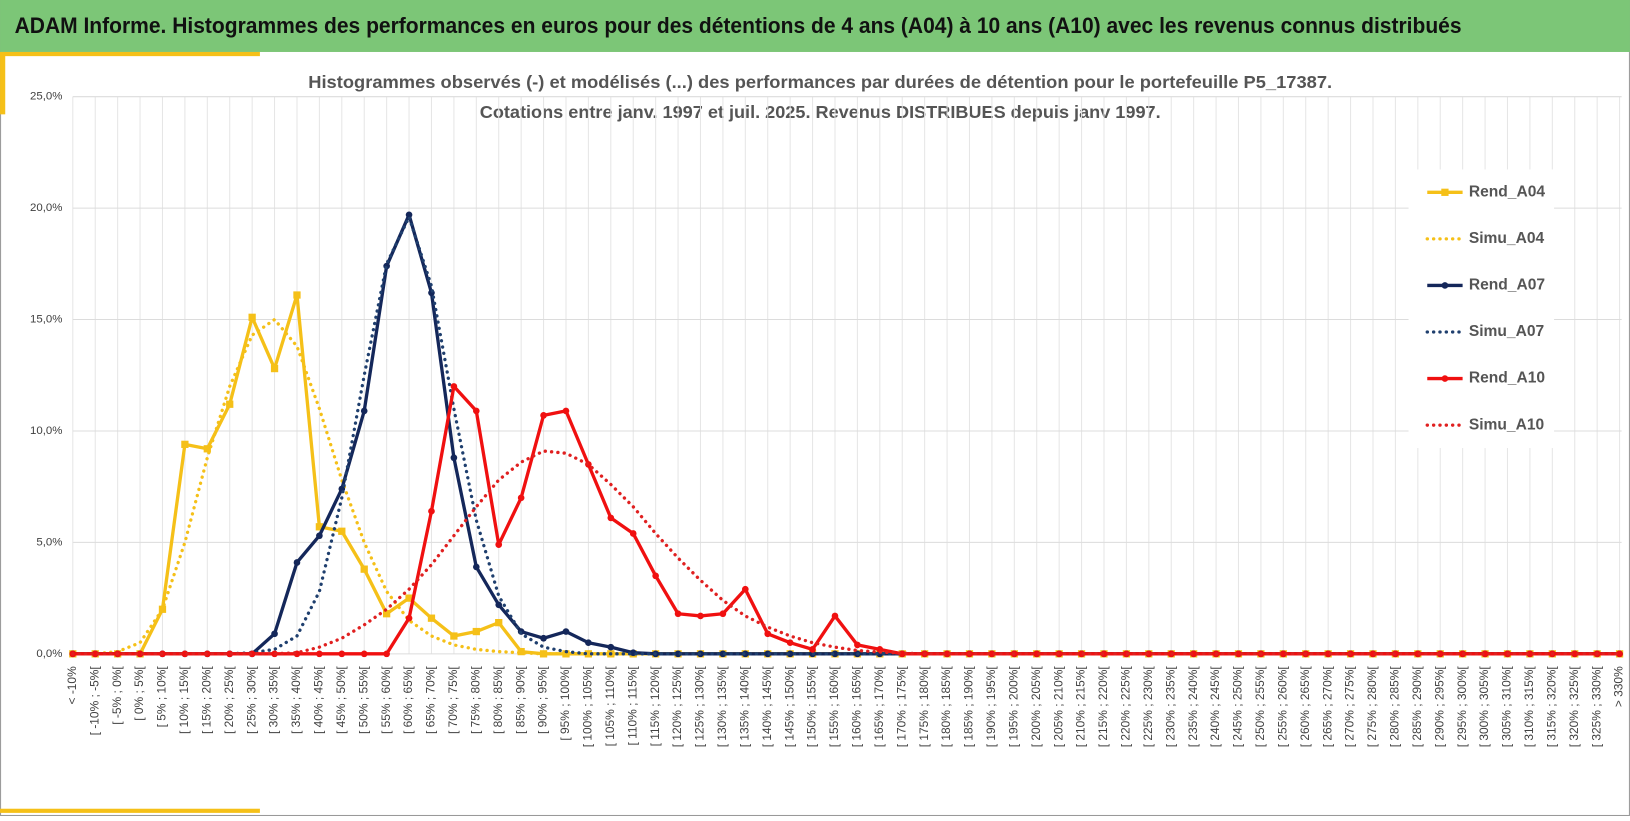 The image size is (1630, 821). I want to click on x-tick-label: [ 100% ; 105%[, so click(588, 707).